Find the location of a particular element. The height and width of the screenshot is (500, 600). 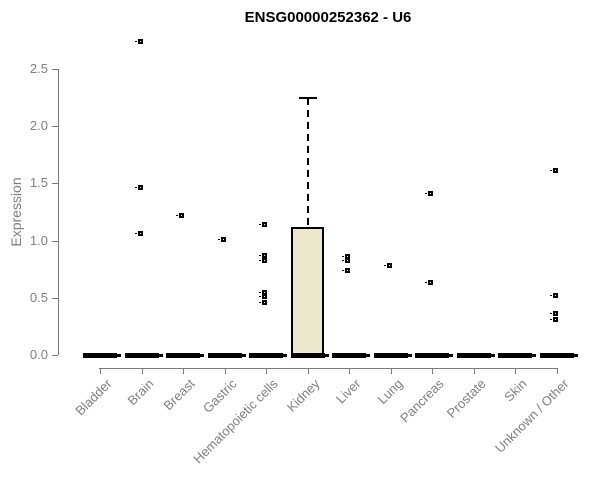

y-tick-label: 0.5 is located at coordinates (38, 297).